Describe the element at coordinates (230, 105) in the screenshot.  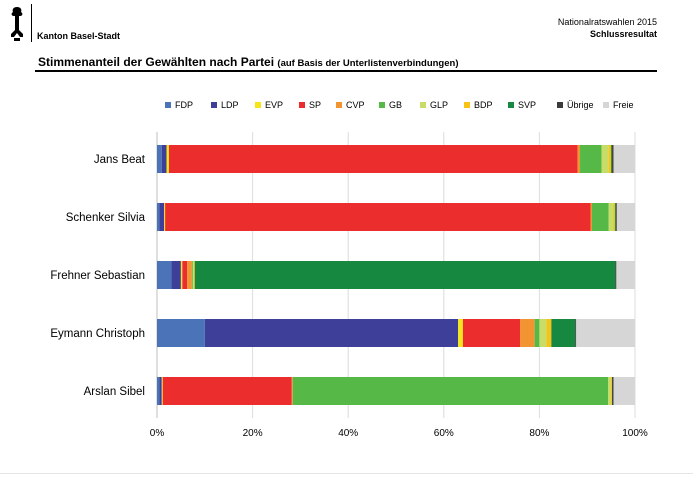
I see `legend-label: LDP` at that location.